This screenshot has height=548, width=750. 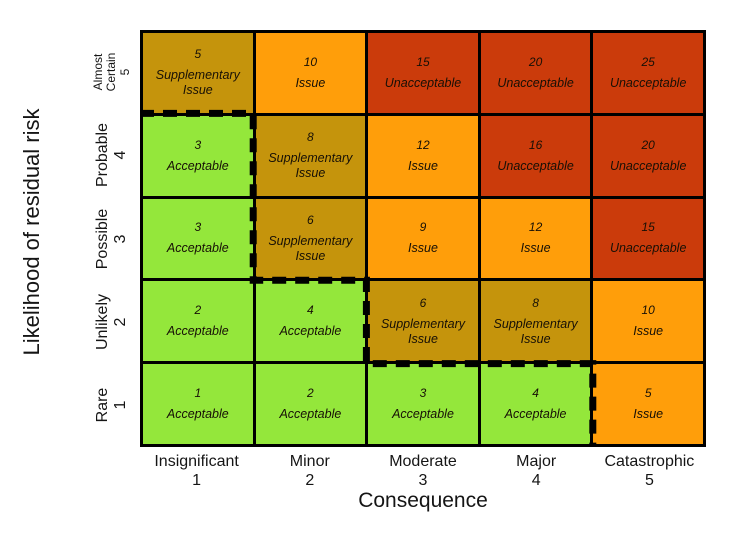 I want to click on y-axis-title: Likelihood of residual risk, so click(x=31, y=232).